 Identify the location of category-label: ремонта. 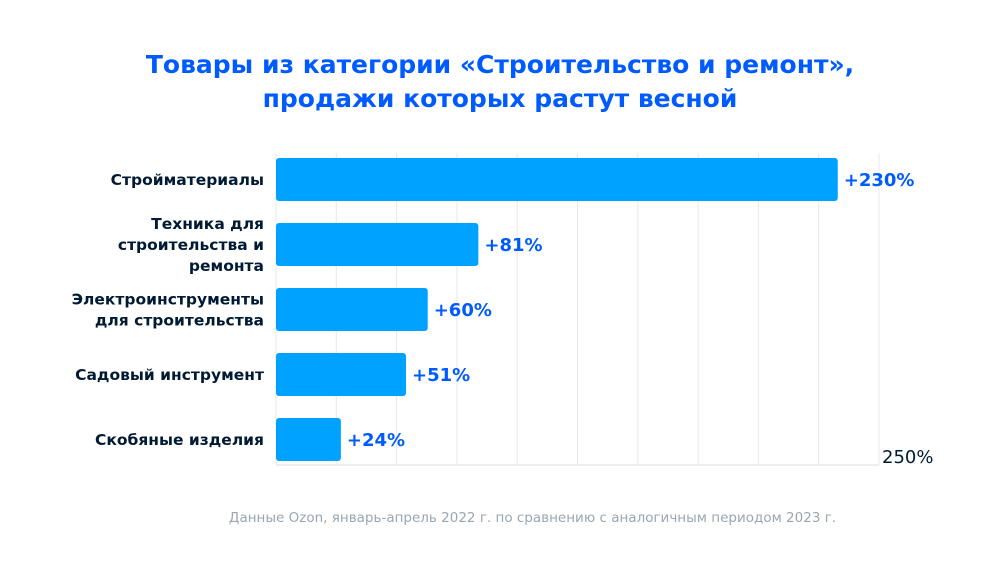
(226, 266).